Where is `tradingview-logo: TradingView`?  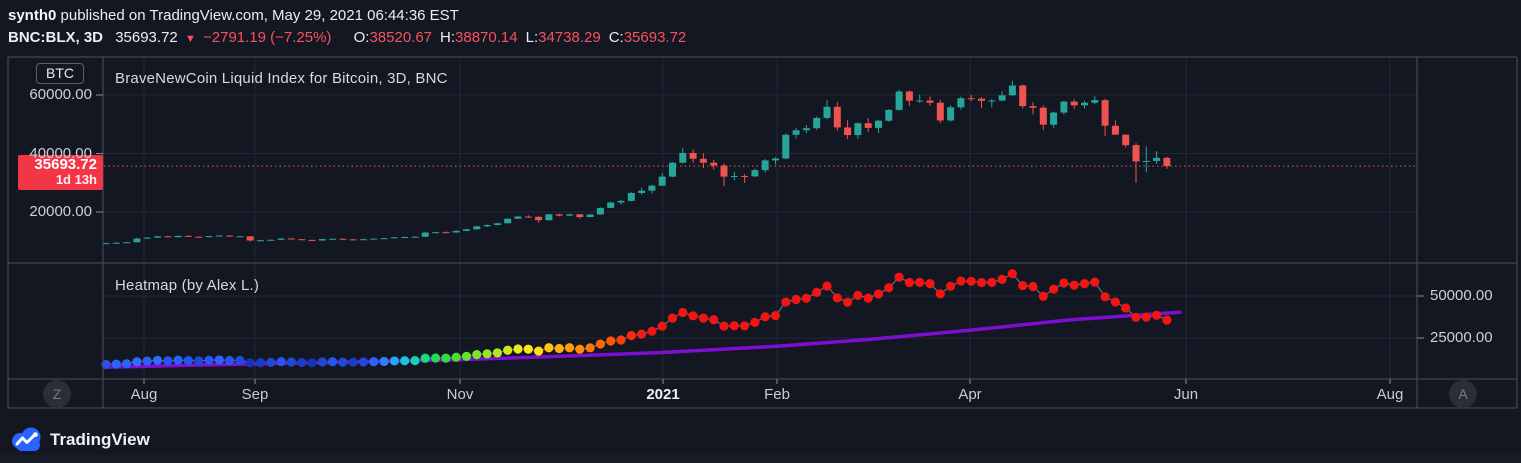
tradingview-logo: TradingView is located at coordinates (80, 439).